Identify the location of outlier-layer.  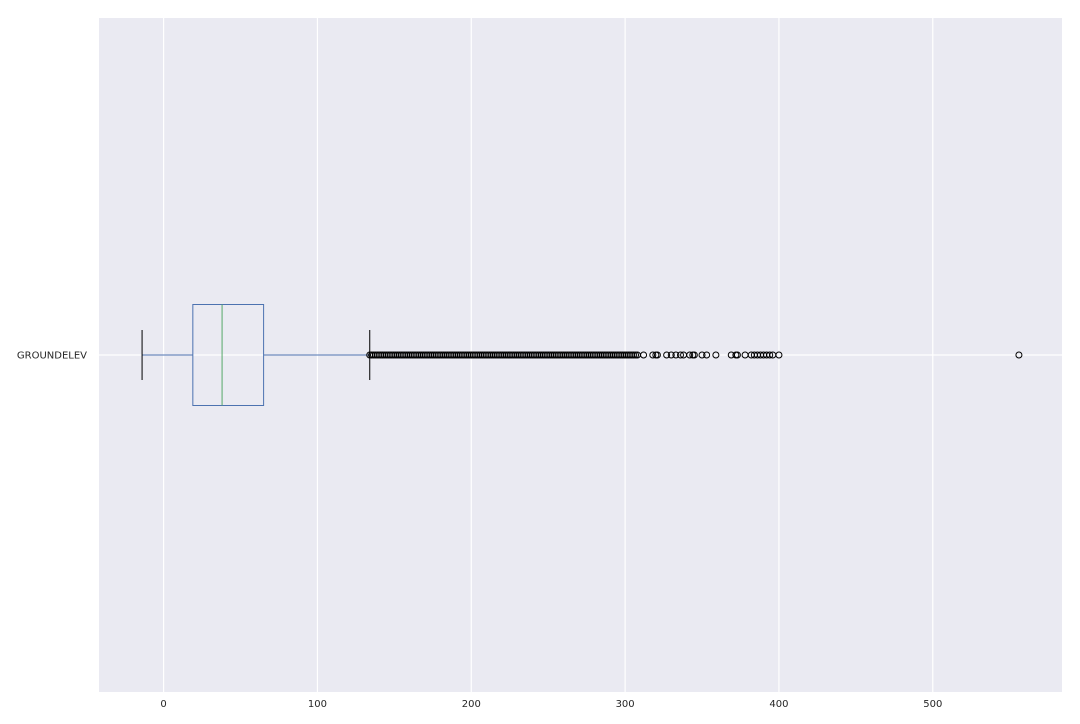
(694, 355).